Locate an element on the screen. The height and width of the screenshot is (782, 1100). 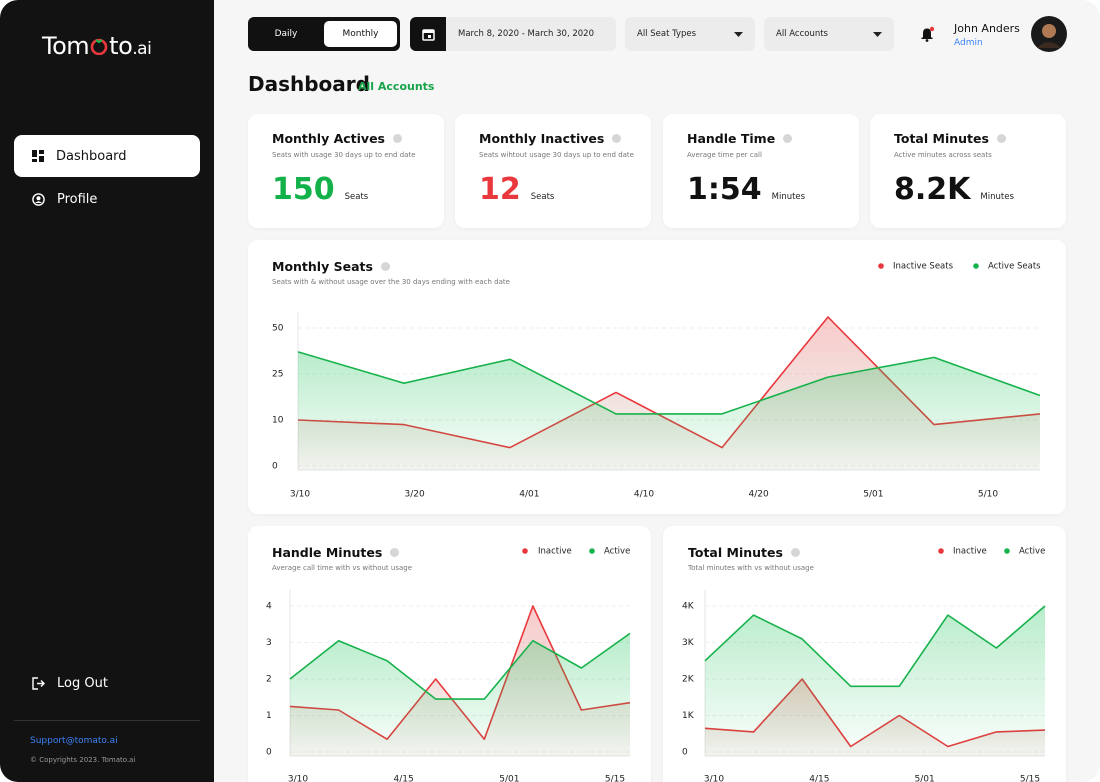
bell-icon is located at coordinates (928, 34).